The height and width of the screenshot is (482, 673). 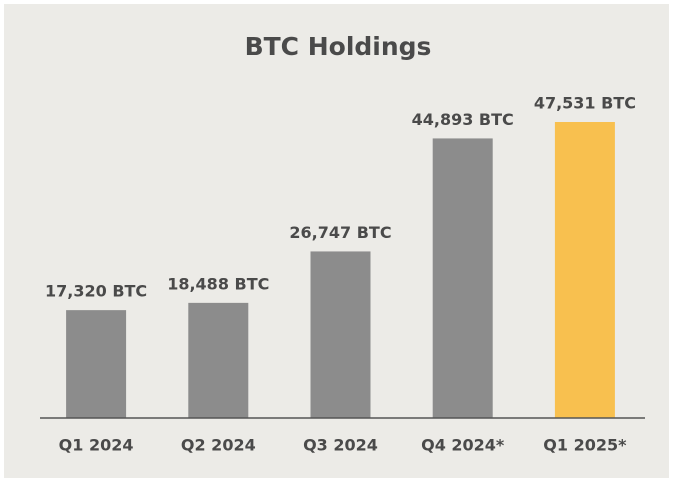 What do you see at coordinates (218, 445) in the screenshot?
I see `x-tick-label: Q2 2024` at bounding box center [218, 445].